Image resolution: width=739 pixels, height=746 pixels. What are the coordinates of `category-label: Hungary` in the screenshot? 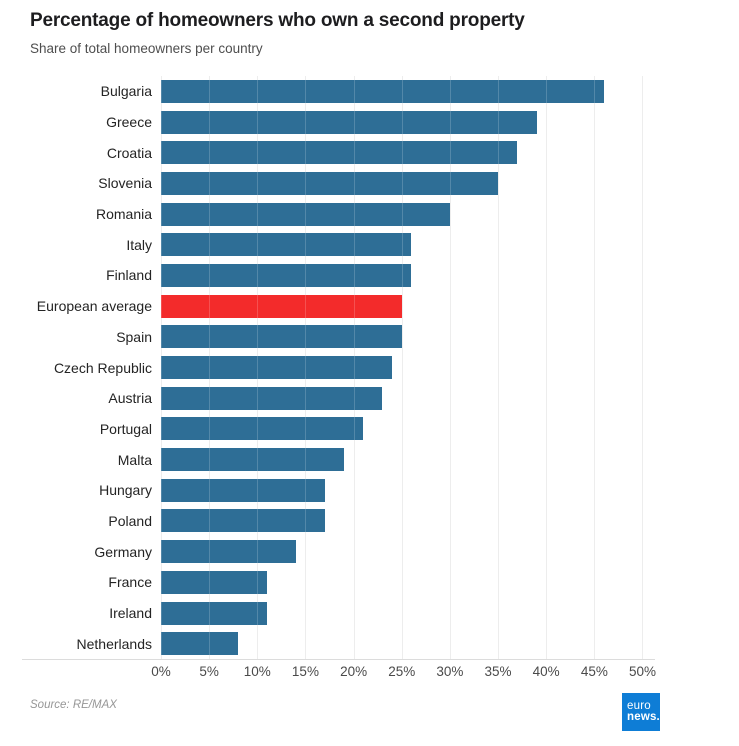 It's located at (125, 490).